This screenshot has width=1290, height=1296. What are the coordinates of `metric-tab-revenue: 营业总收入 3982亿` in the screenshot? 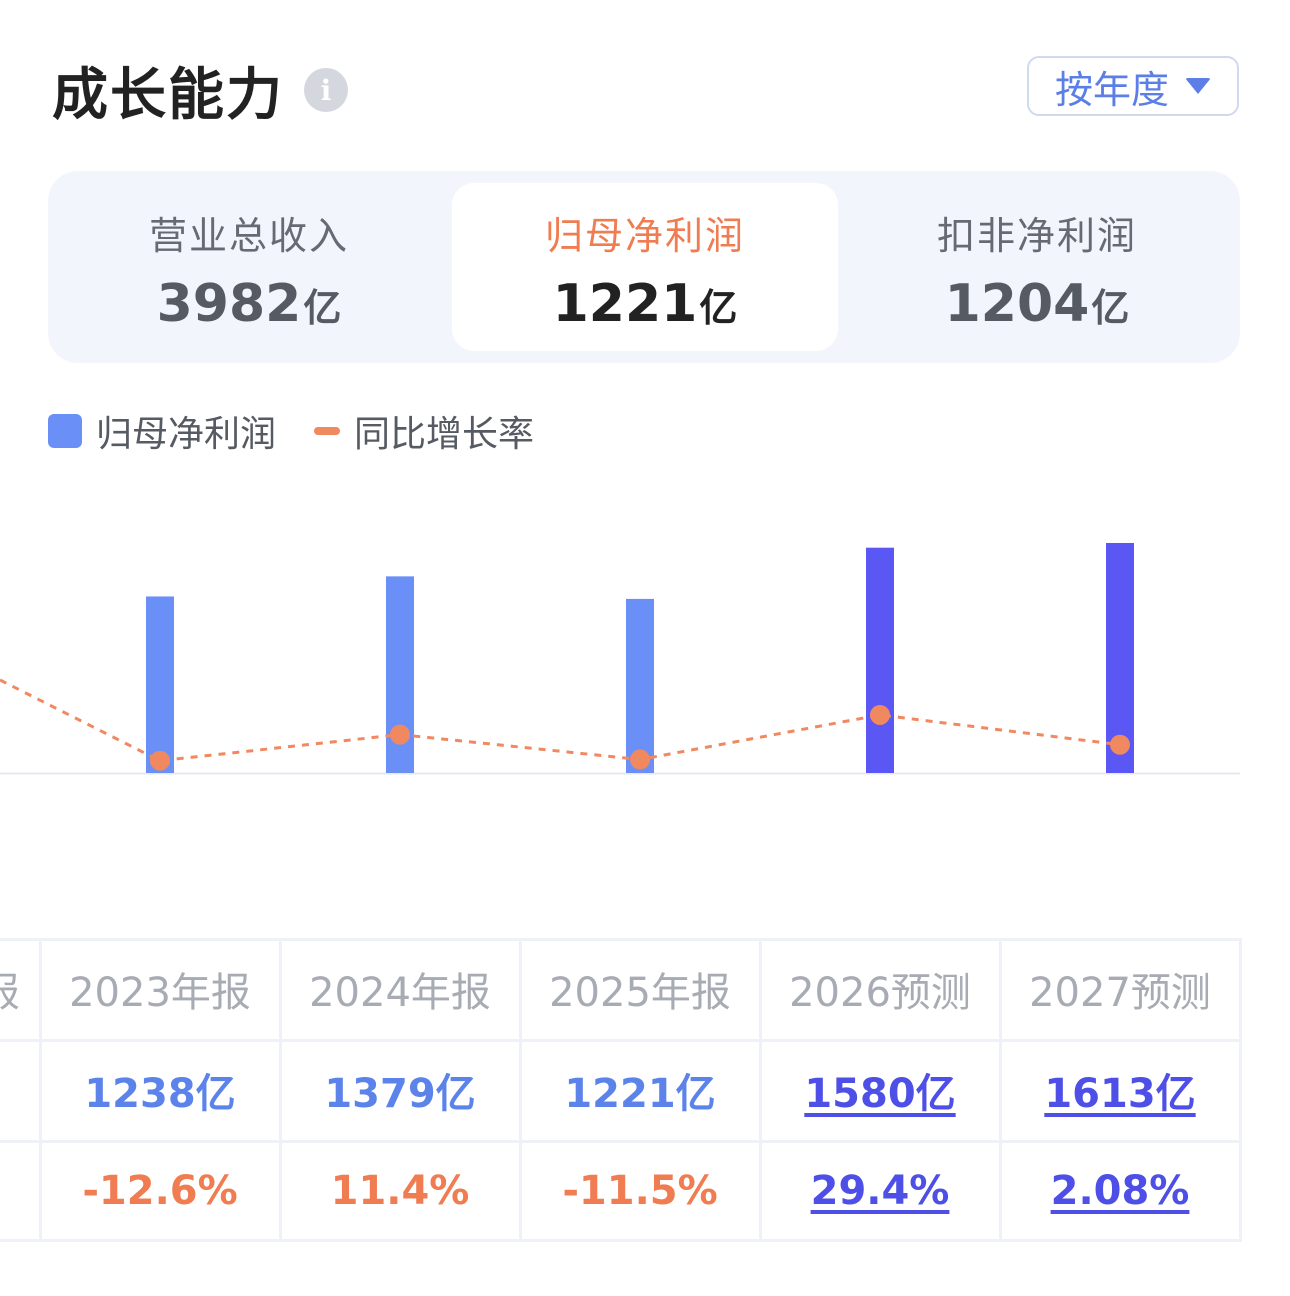 It's located at (249, 267).